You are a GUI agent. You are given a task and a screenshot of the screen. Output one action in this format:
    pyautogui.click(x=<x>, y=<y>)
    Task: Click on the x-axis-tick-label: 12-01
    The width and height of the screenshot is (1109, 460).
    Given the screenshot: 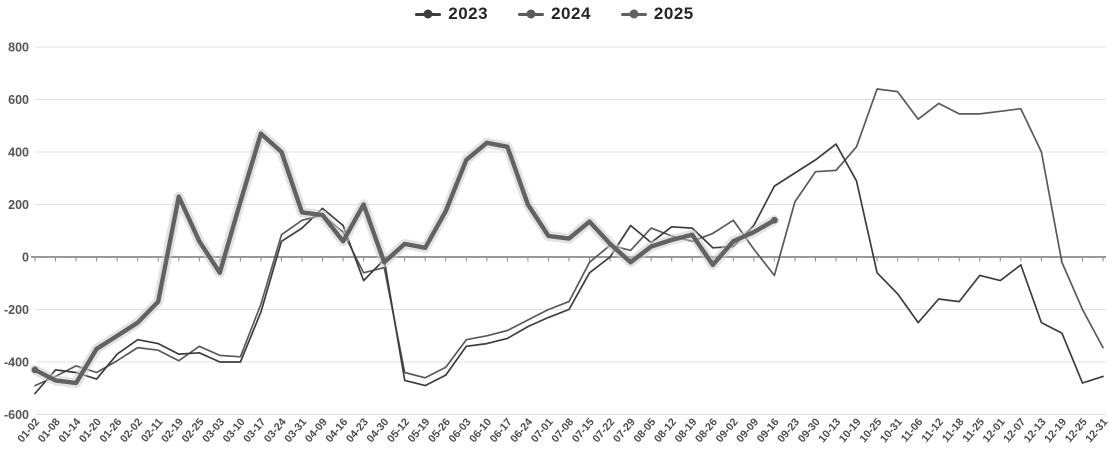 What is the action you would take?
    pyautogui.click(x=994, y=430)
    